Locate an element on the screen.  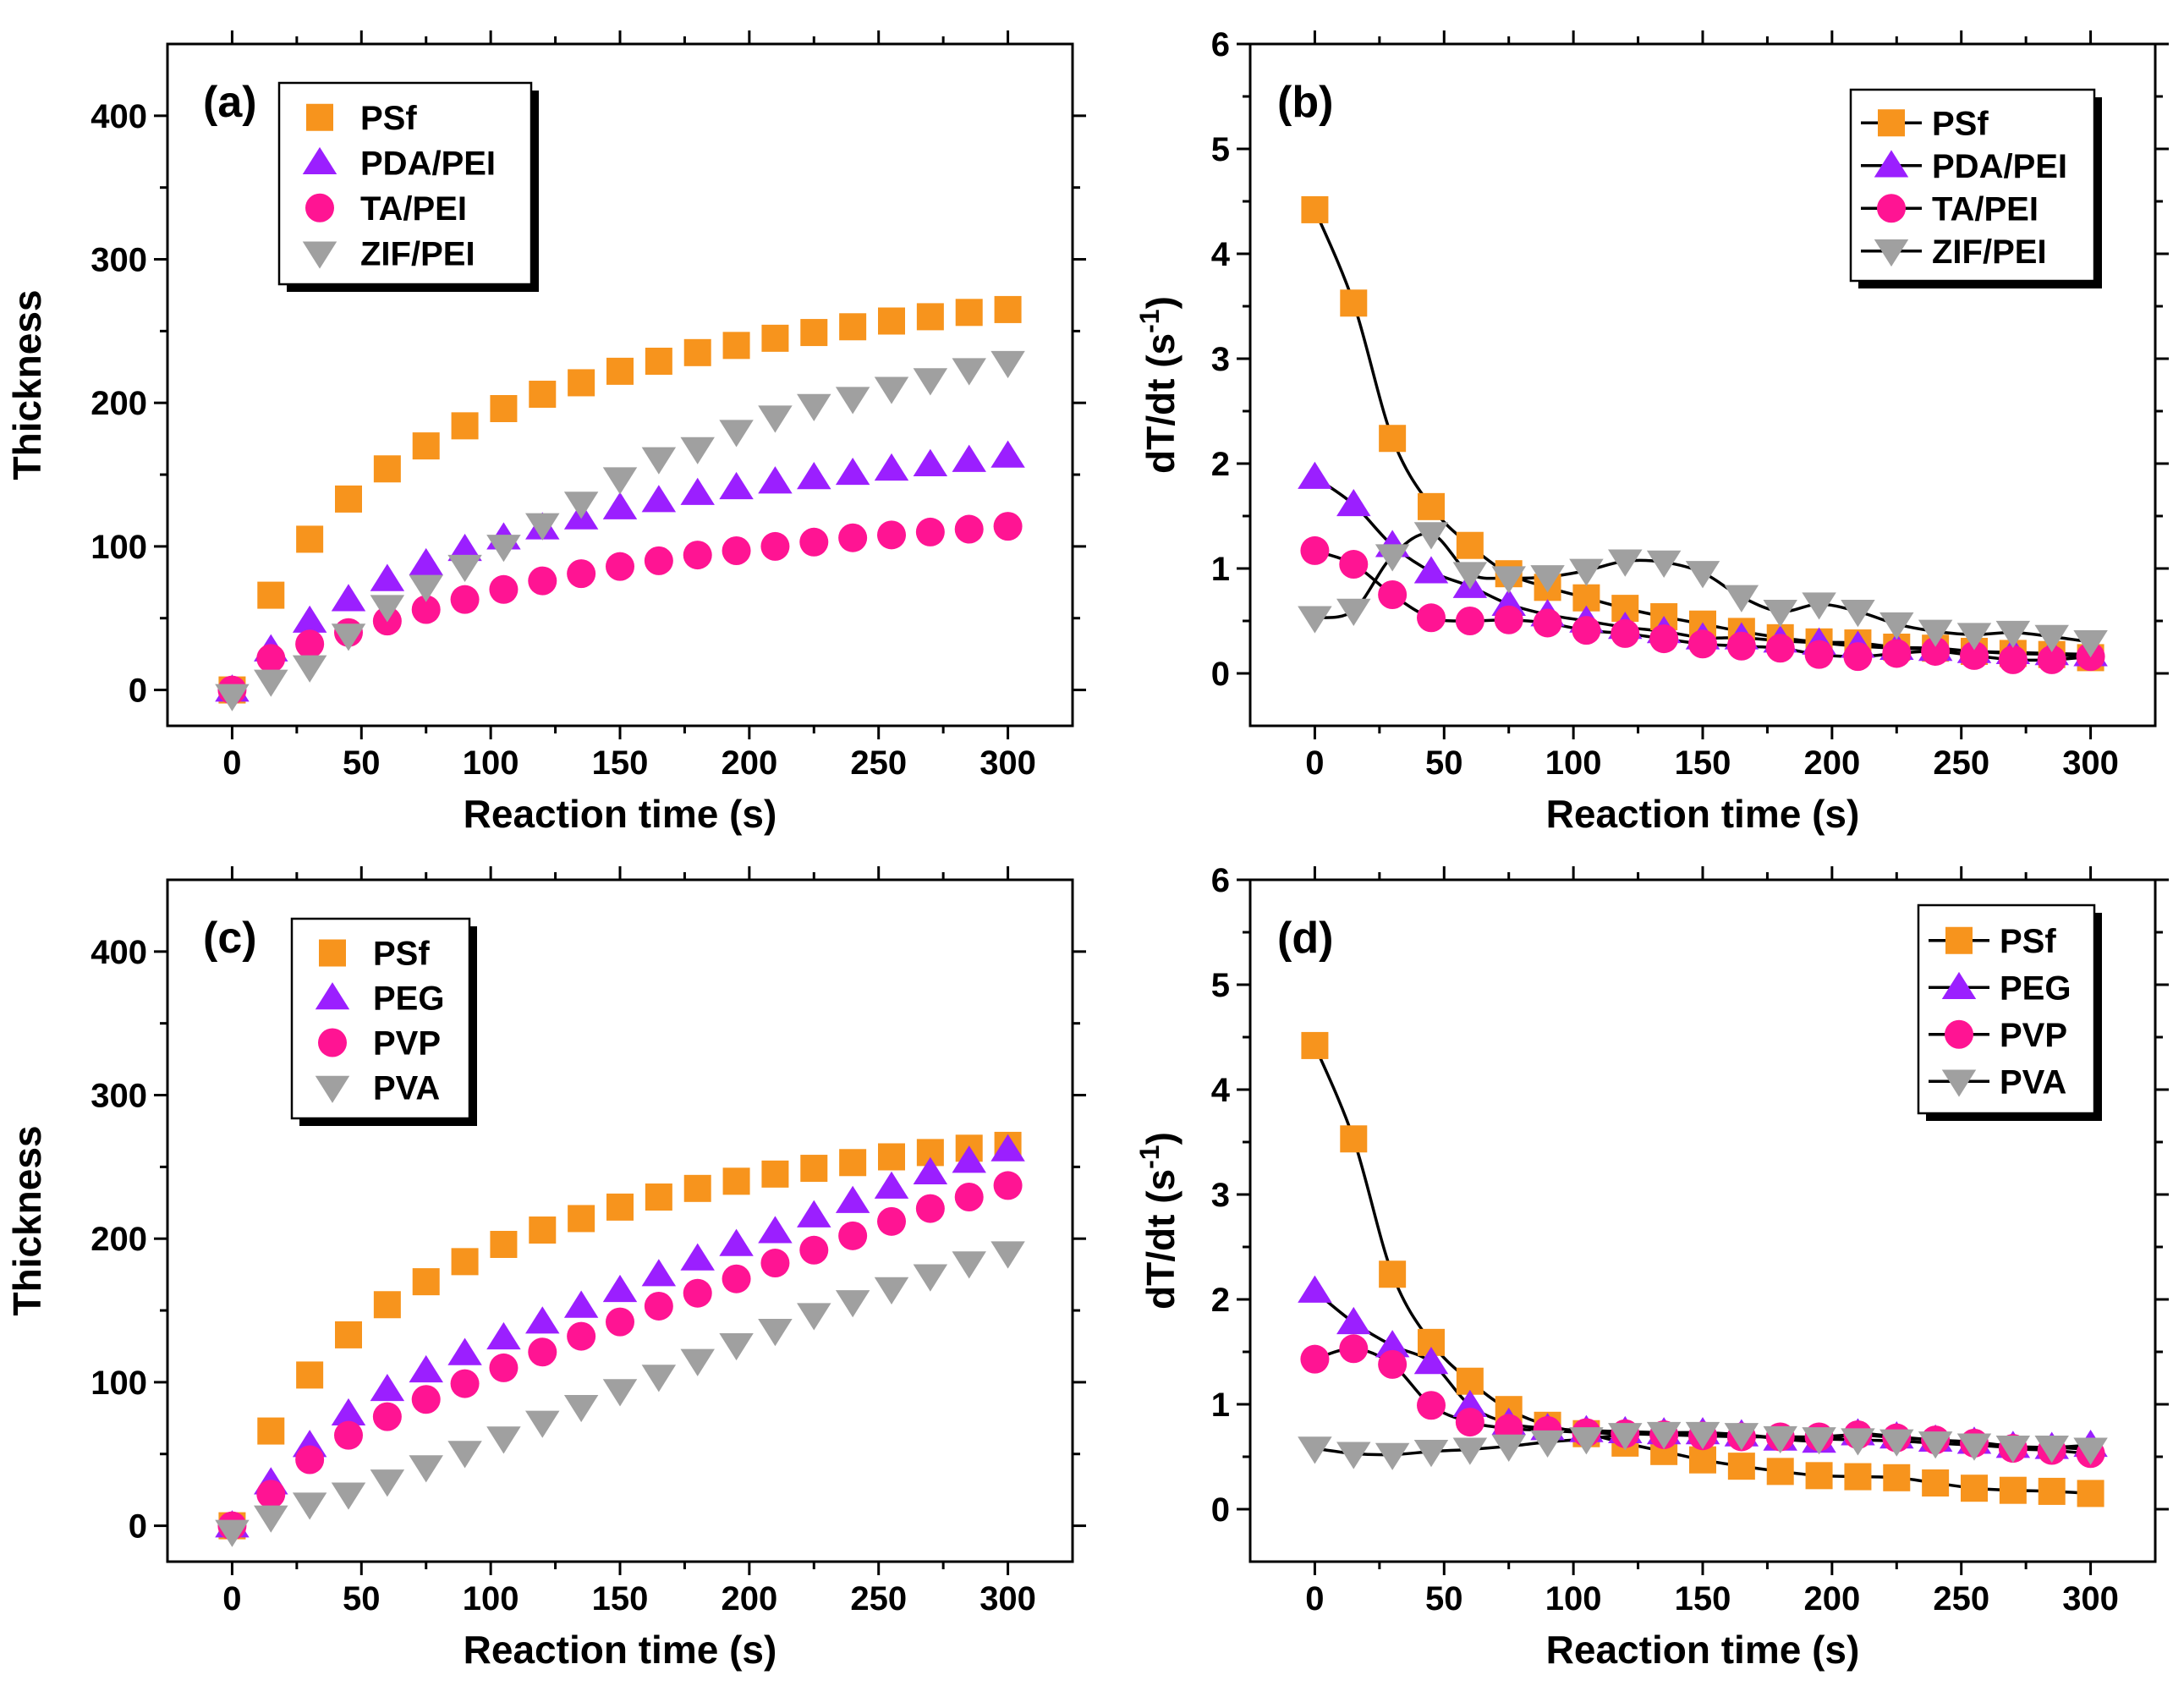
y-tick-label: 1 is located at coordinates (1221, 569).